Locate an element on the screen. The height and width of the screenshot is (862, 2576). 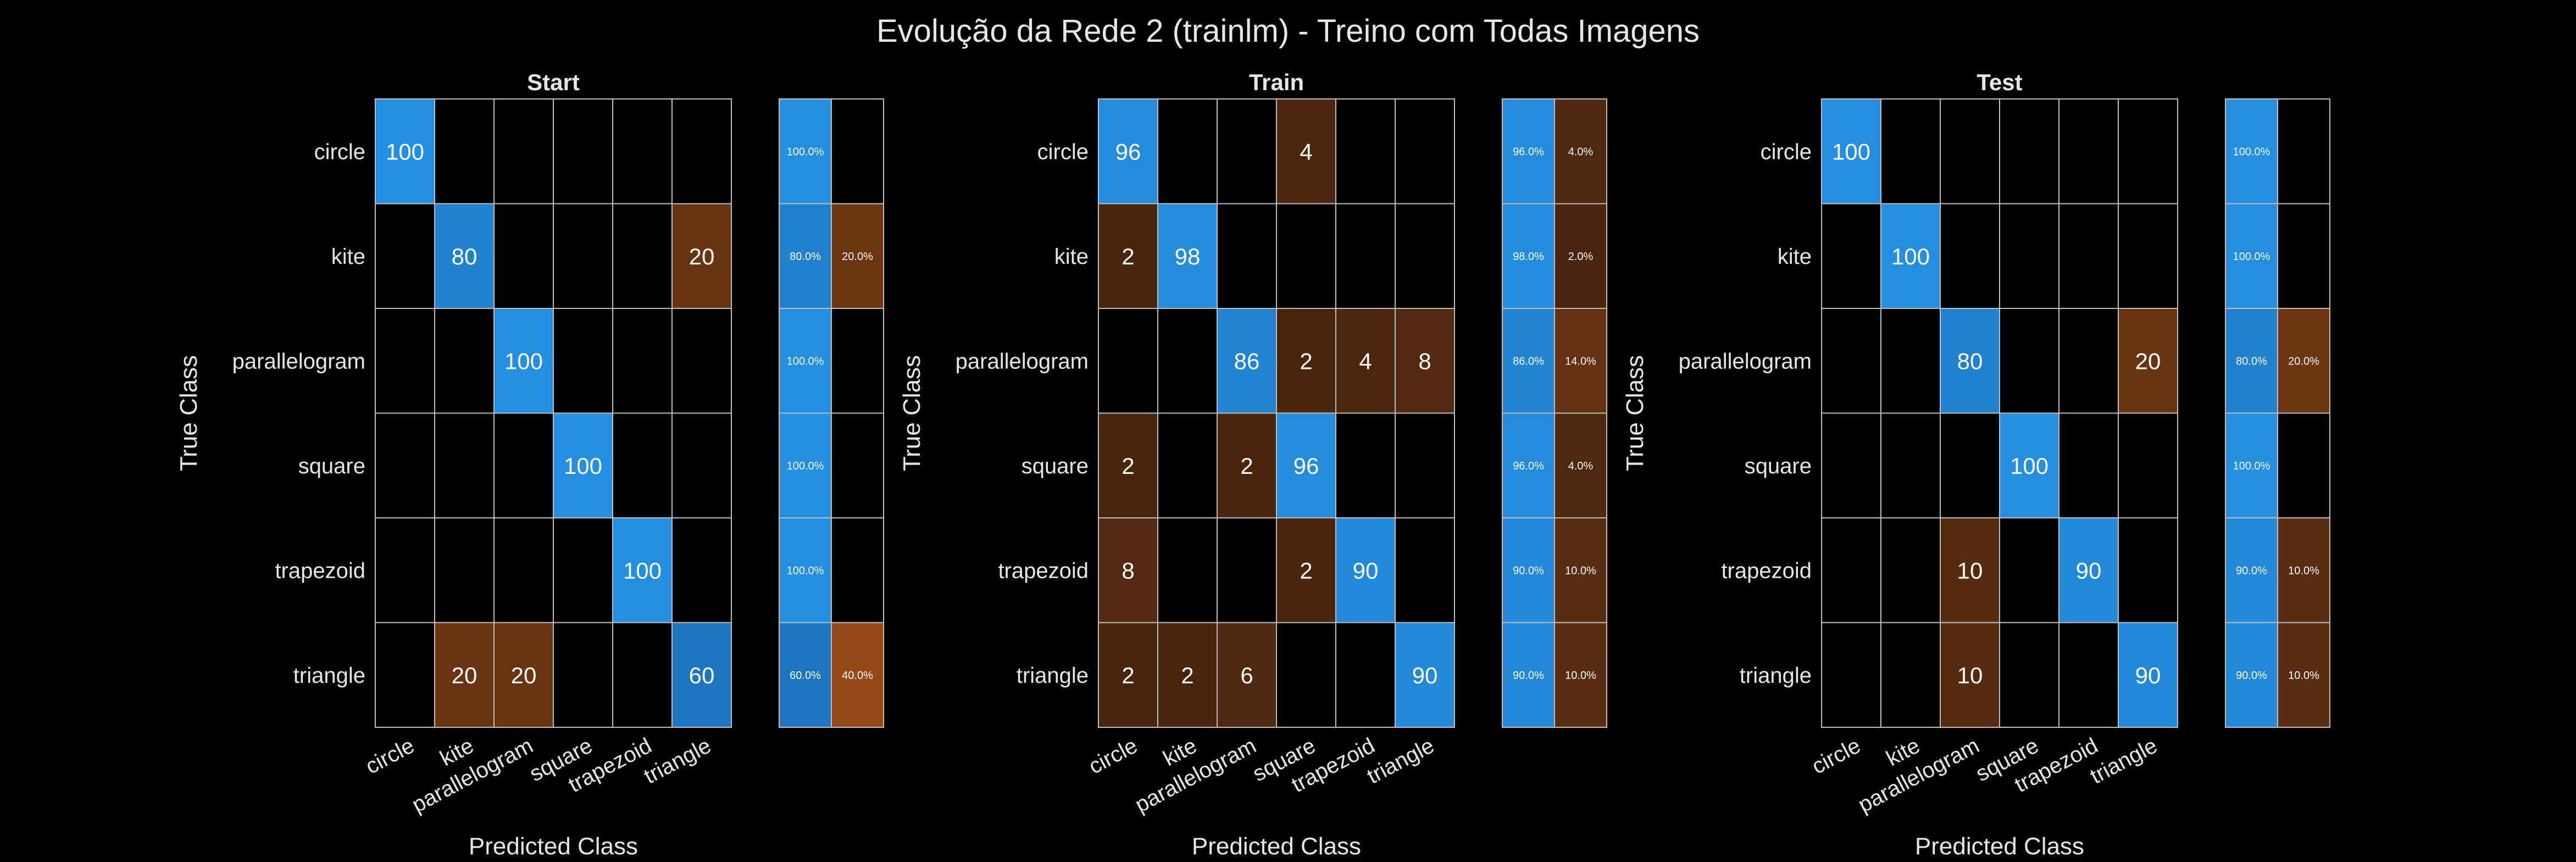
row-summary-incorrect-value: 2.0% is located at coordinates (1581, 257).